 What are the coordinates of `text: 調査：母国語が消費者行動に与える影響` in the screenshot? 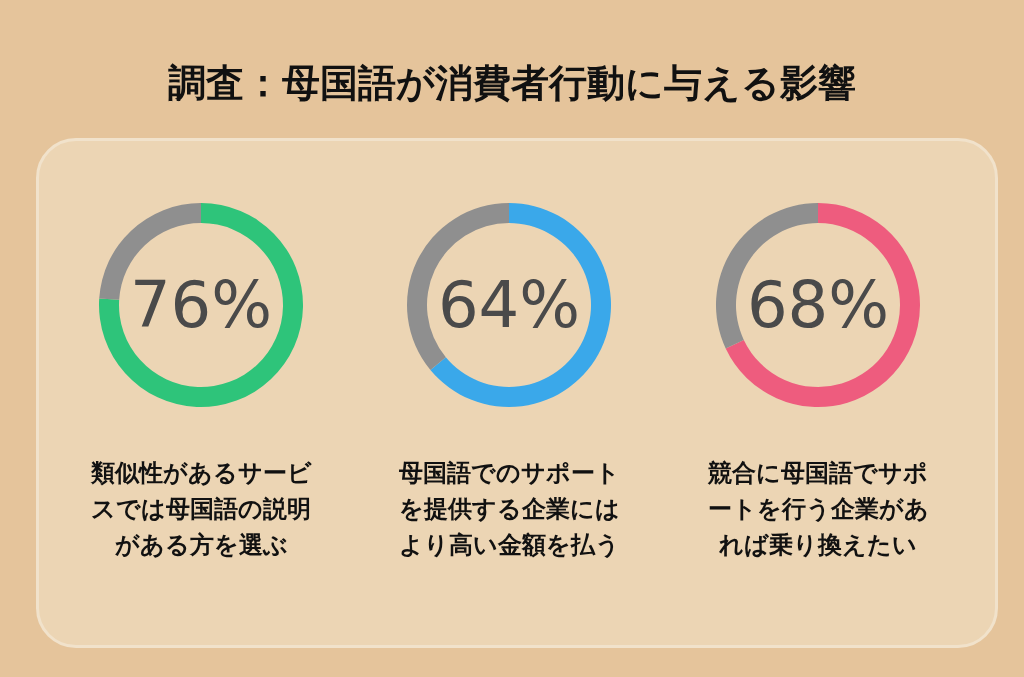 It's located at (512, 83).